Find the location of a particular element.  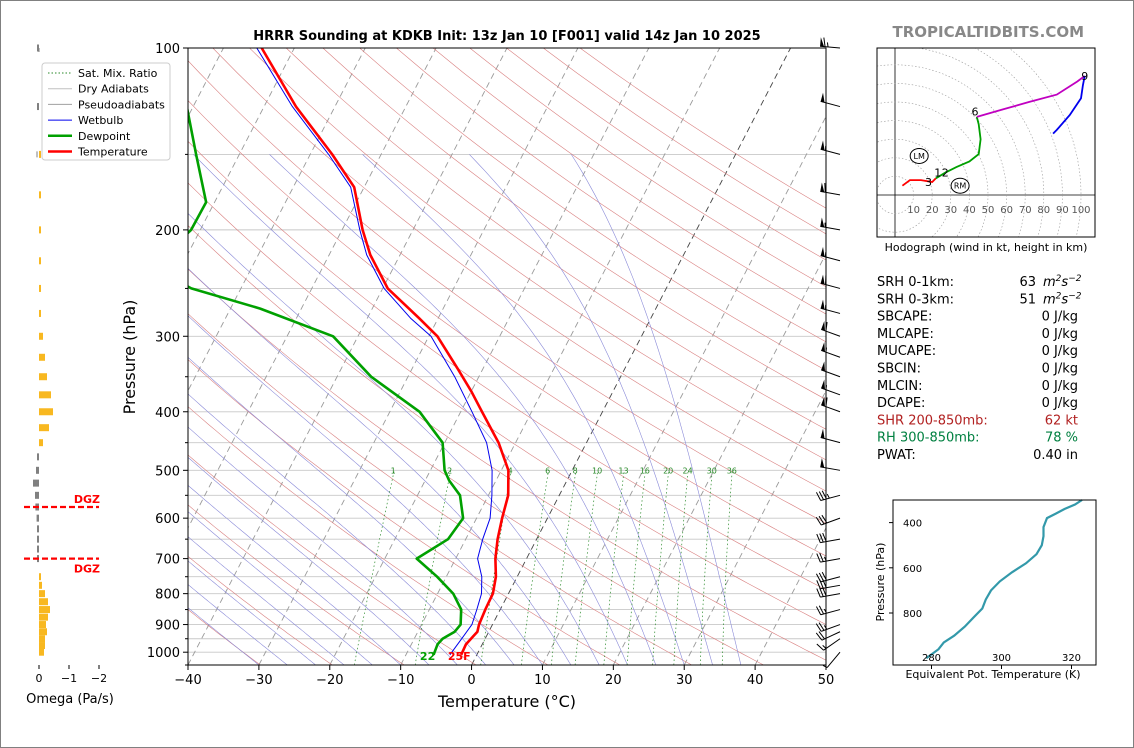

hodograph-ring-label: 100 is located at coordinates (1080, 210).